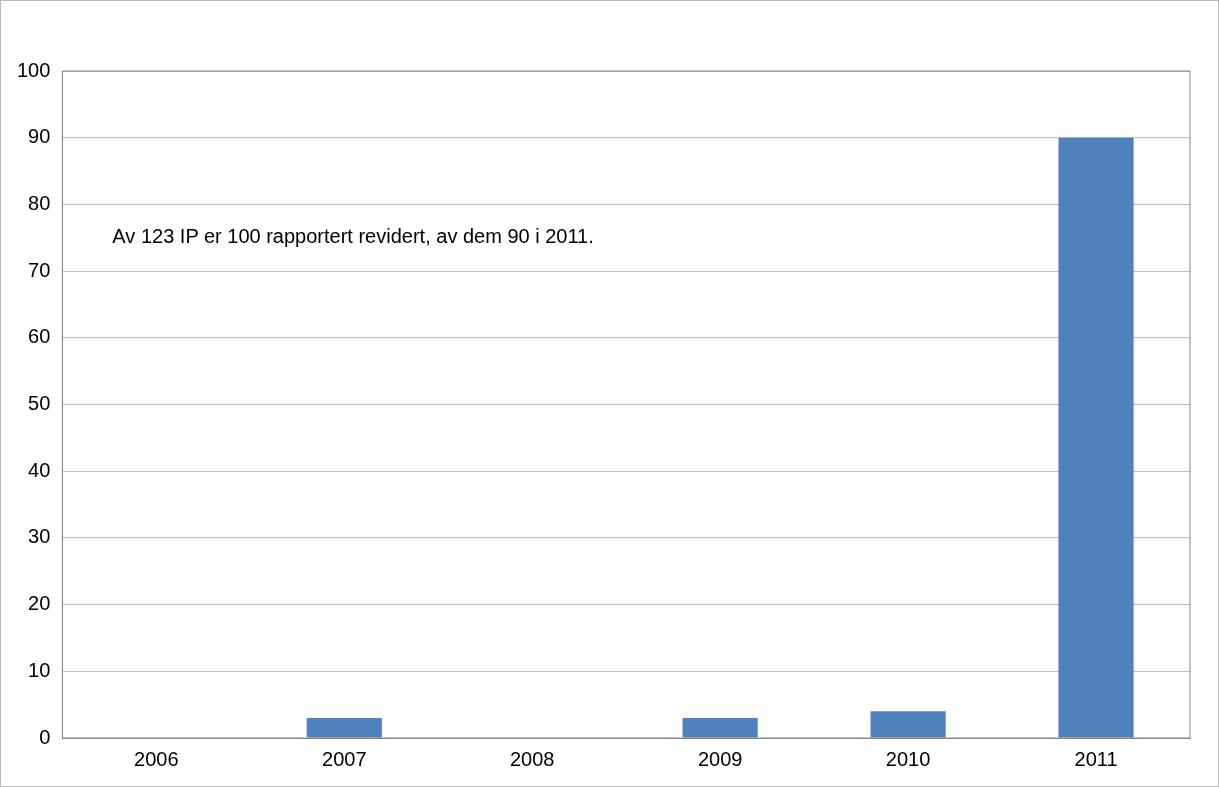 The image size is (1219, 787). I want to click on y-tick-label: 20, so click(39, 603).